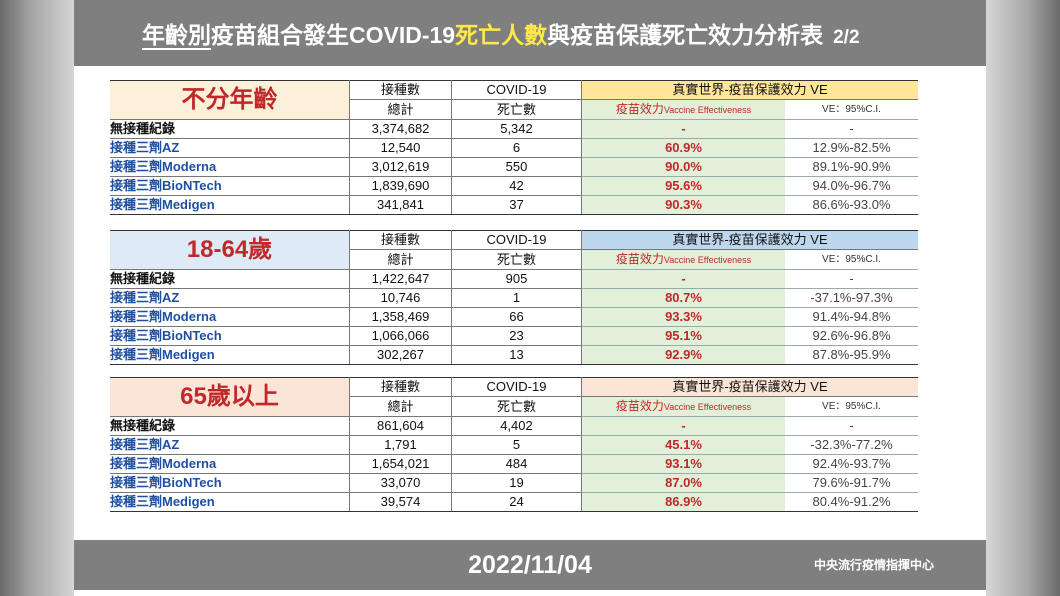 Image resolution: width=1060 pixels, height=596 pixels. I want to click on row-deaths: 37, so click(516, 205).